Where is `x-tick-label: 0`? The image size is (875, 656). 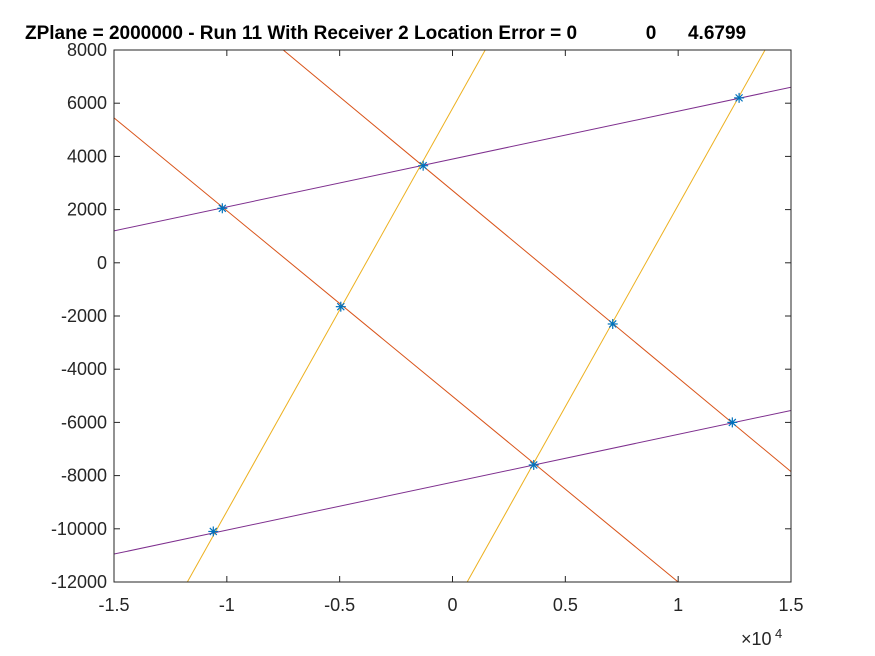 x-tick-label: 0 is located at coordinates (452, 605).